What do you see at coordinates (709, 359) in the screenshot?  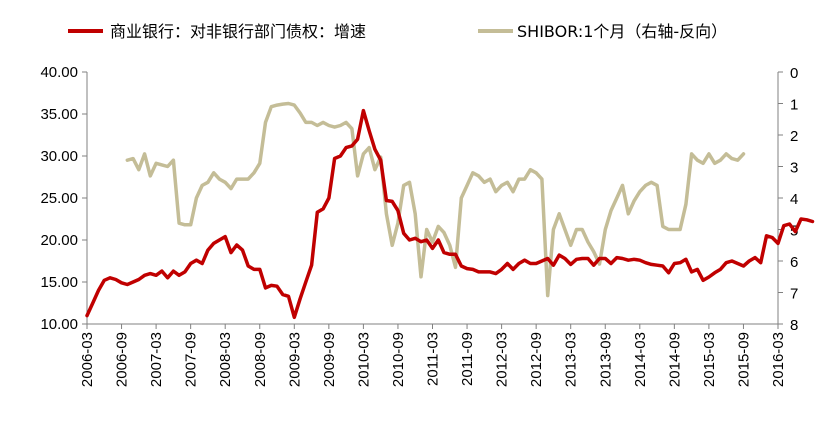 I see `x-tick-label: 2015-03` at bounding box center [709, 359].